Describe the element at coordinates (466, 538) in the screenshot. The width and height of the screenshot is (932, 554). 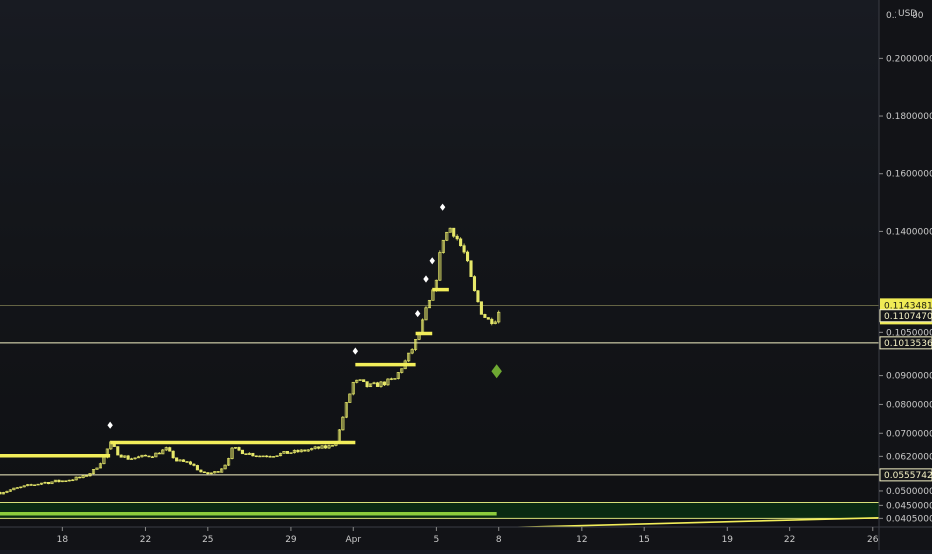
I see `time-axis` at that location.